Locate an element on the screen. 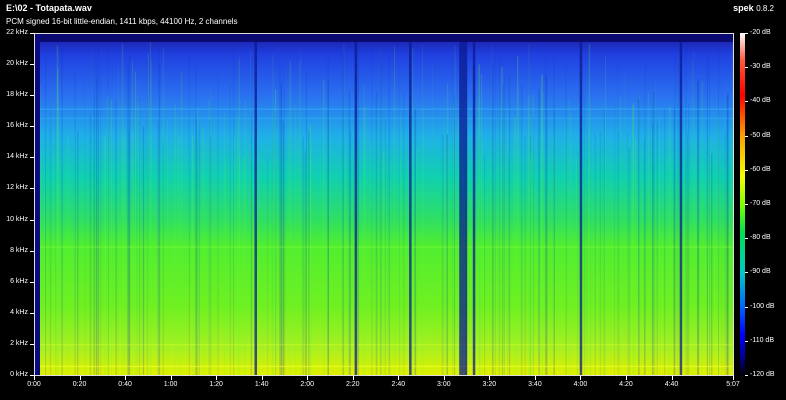 This screenshot has height=400, width=786. time-tick-label: 2:40 is located at coordinates (398, 384).